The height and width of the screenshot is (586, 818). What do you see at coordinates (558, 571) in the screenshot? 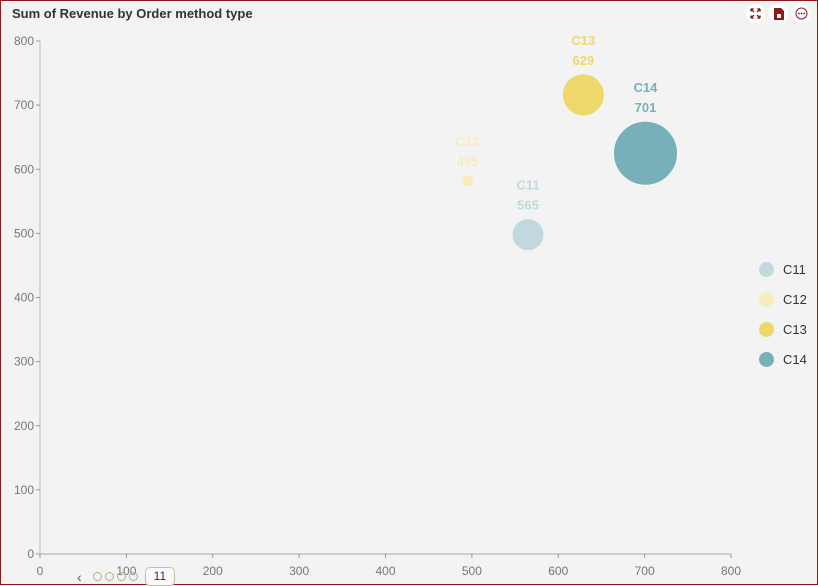
I see `x-tick-label: 600` at bounding box center [558, 571].